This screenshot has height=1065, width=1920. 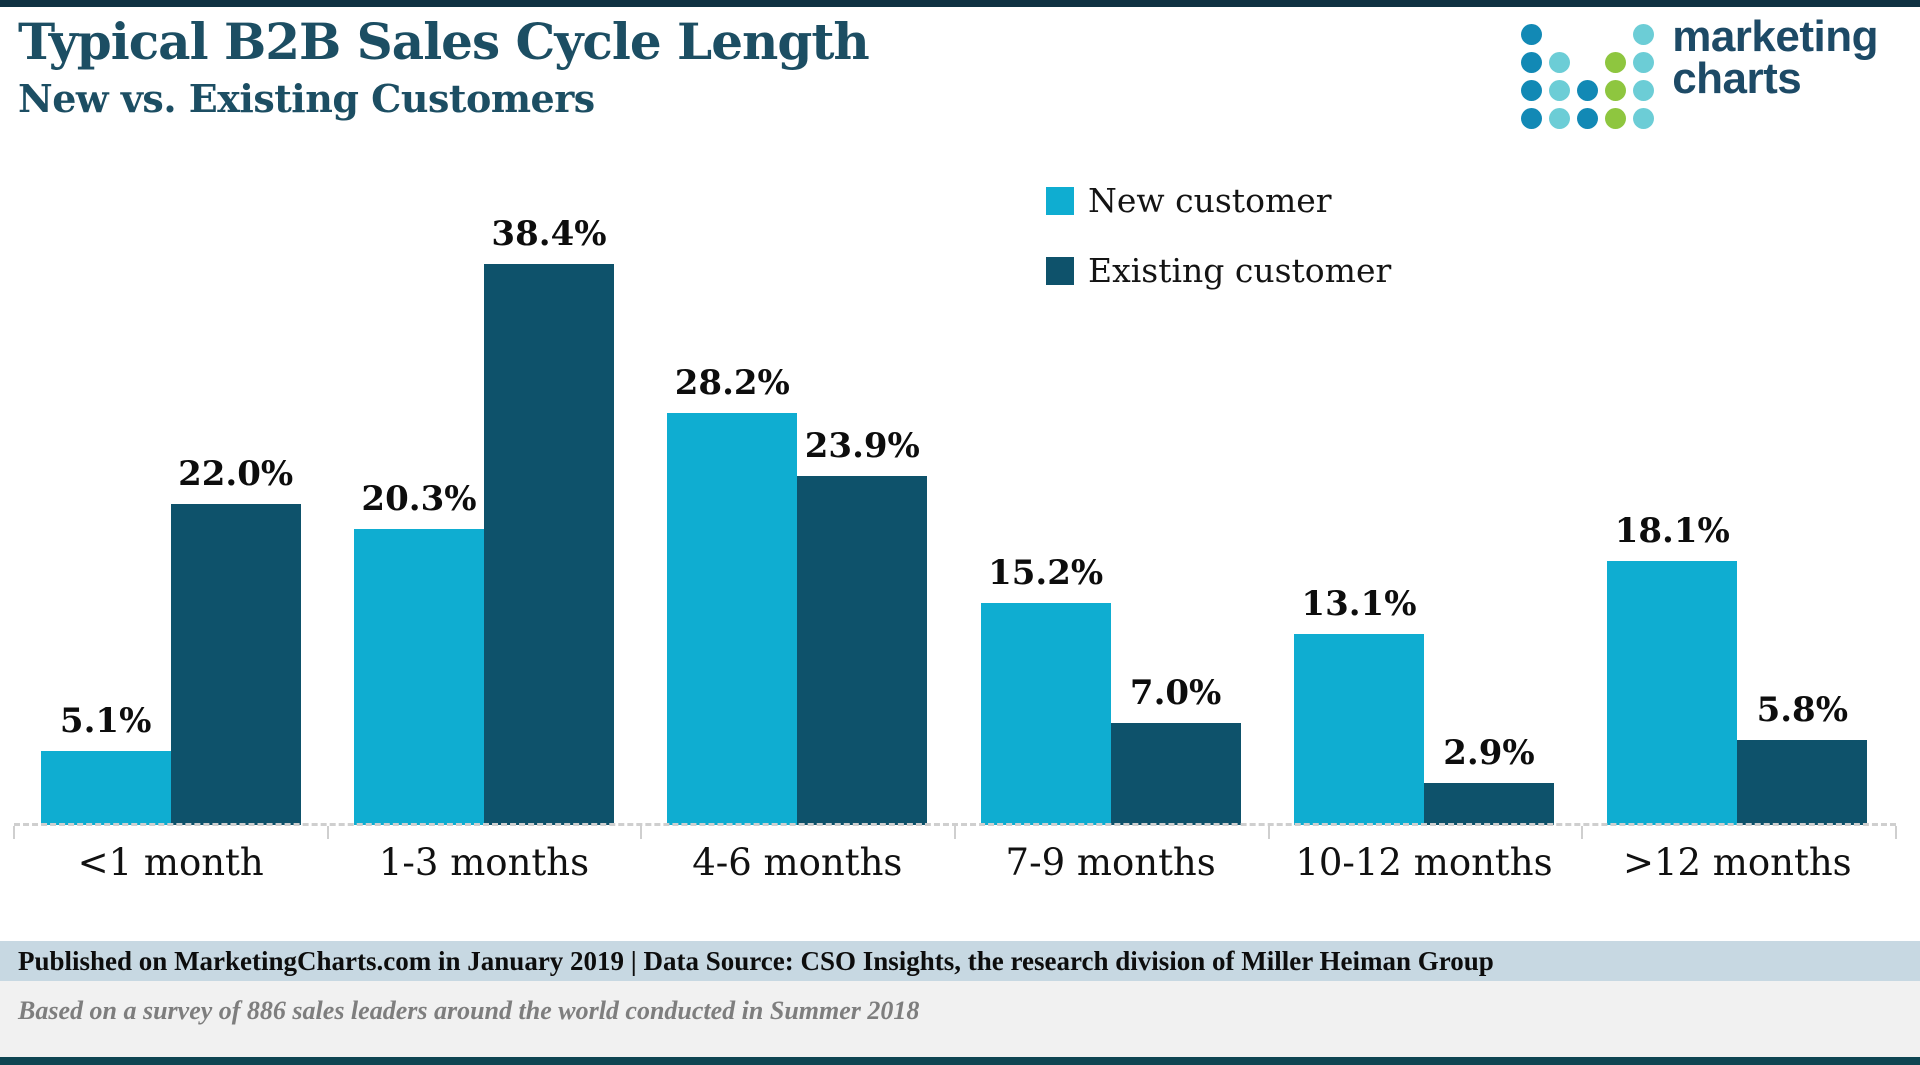 I want to click on x-axis-label: >12 months, so click(x=1737, y=862).